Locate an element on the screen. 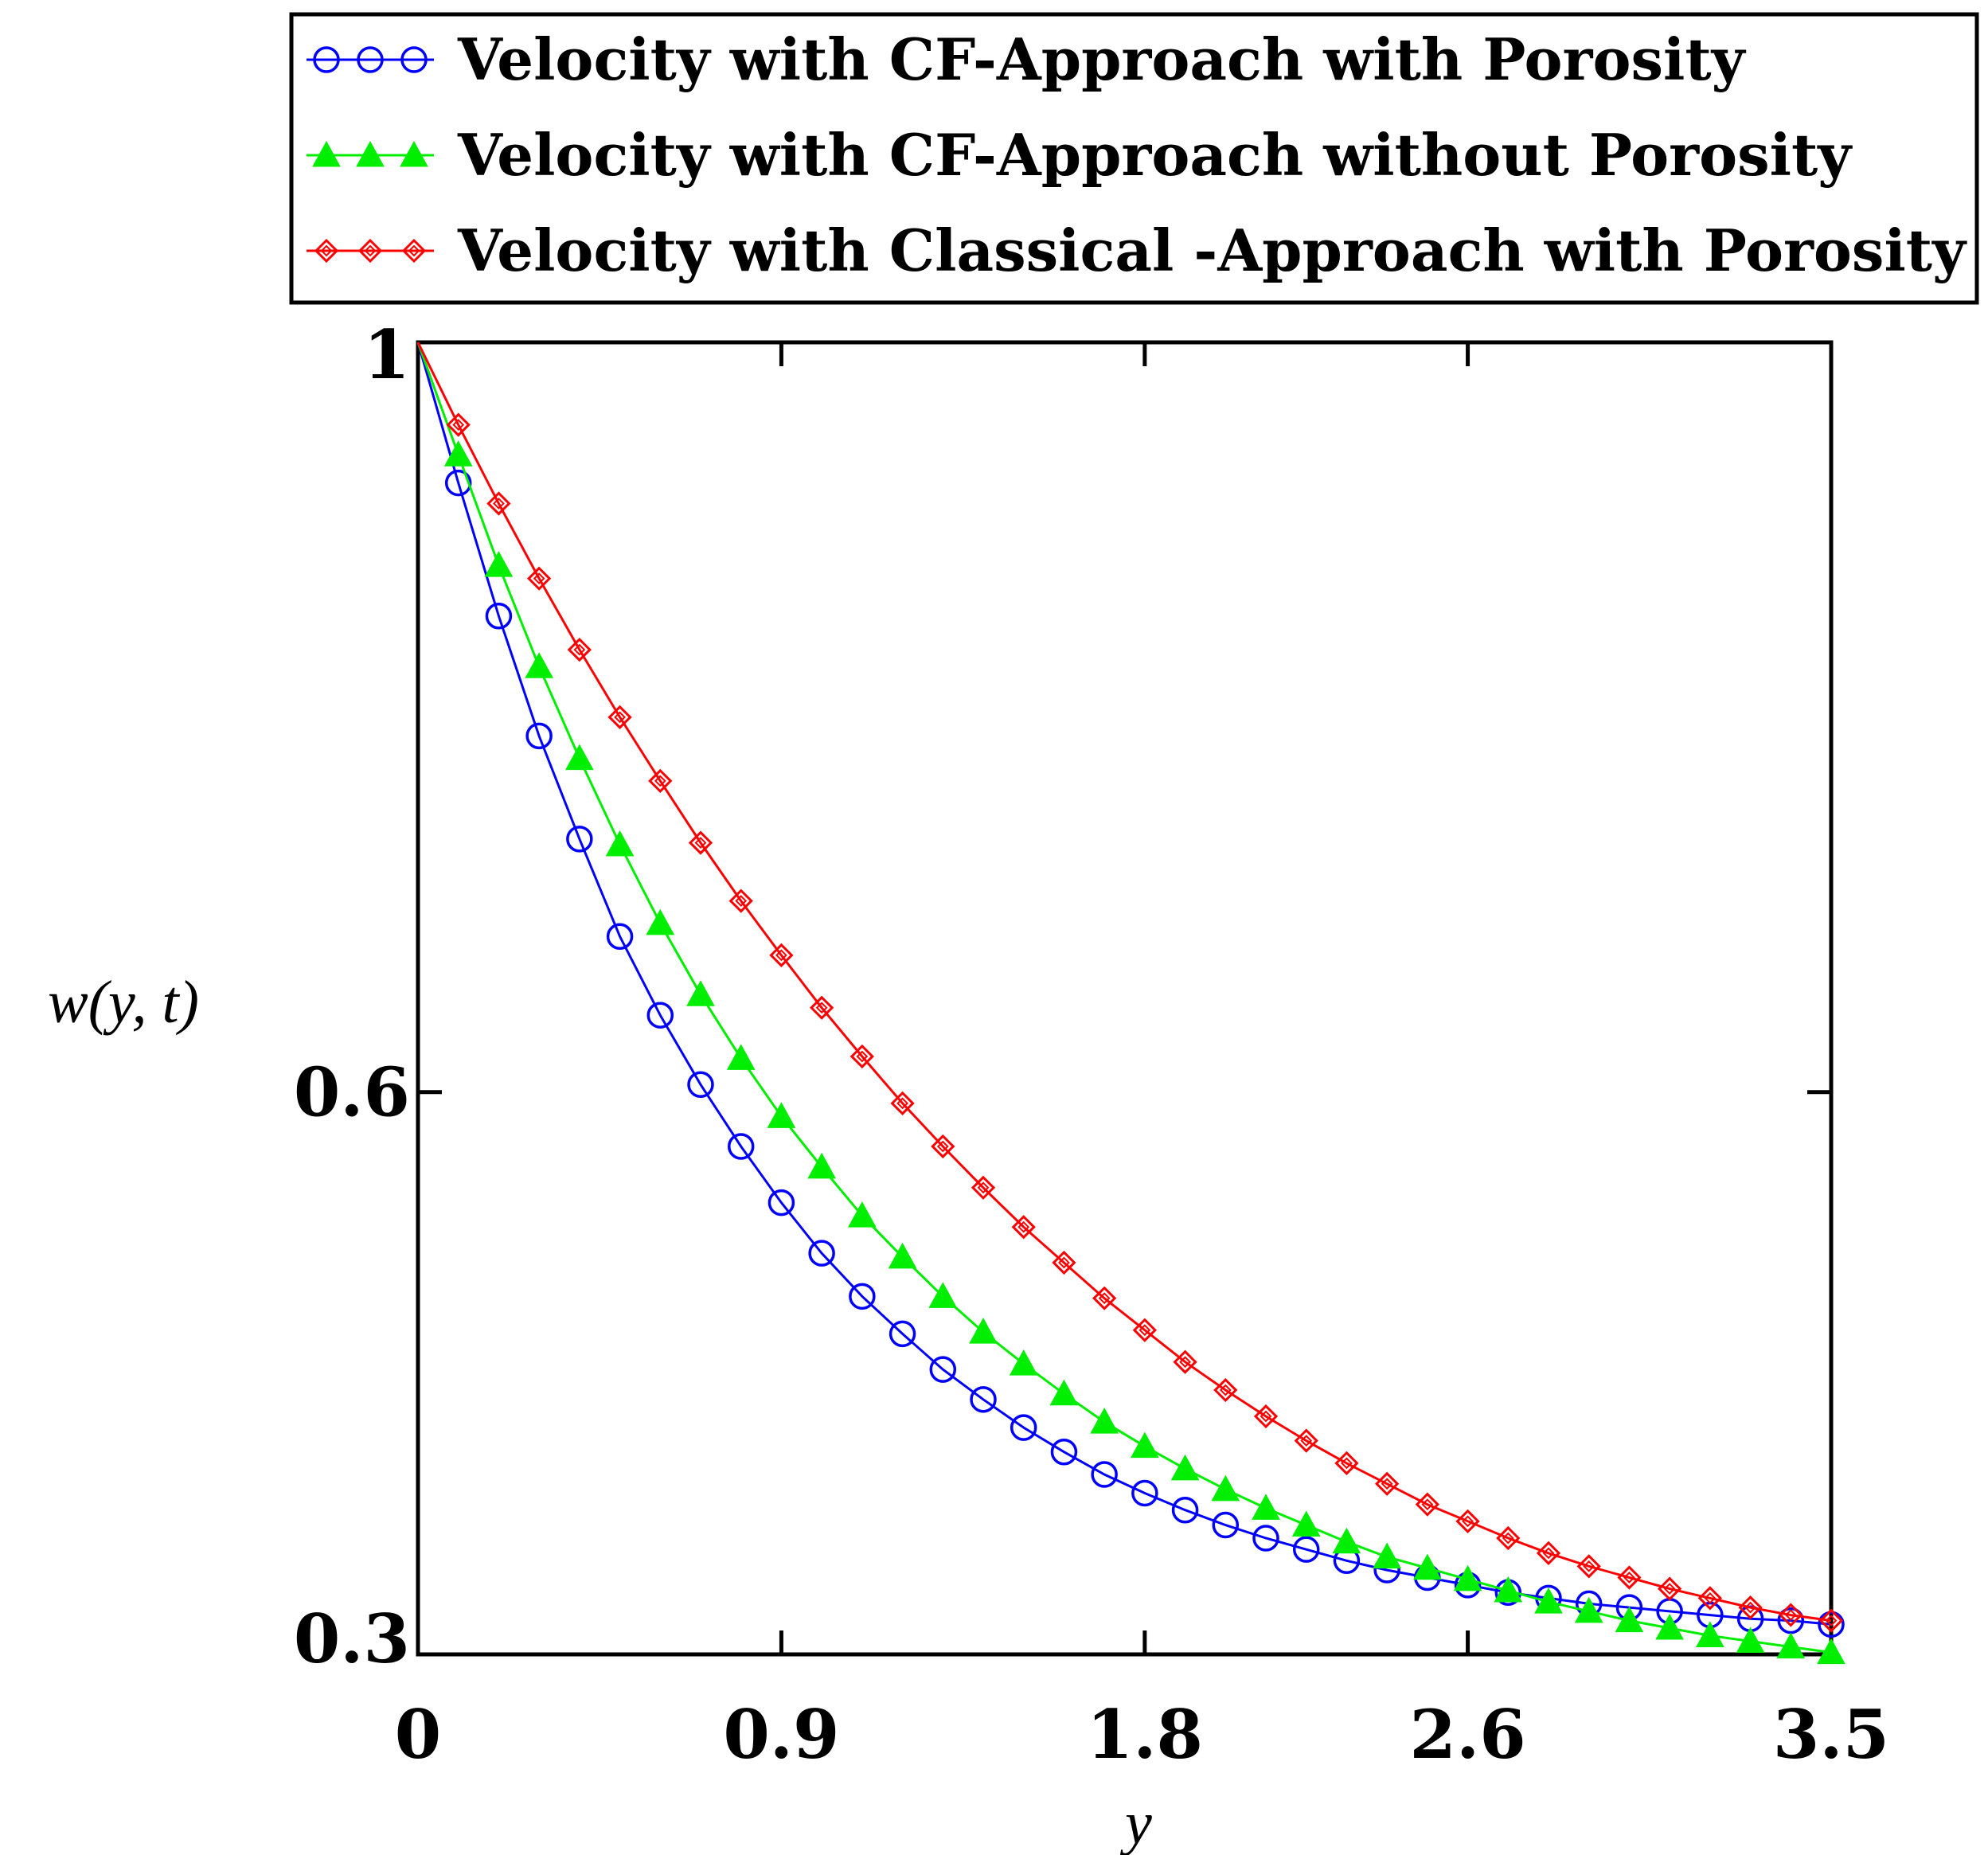 This screenshot has height=1855, width=1988. y-tick-label: 0.6 is located at coordinates (352, 1092).